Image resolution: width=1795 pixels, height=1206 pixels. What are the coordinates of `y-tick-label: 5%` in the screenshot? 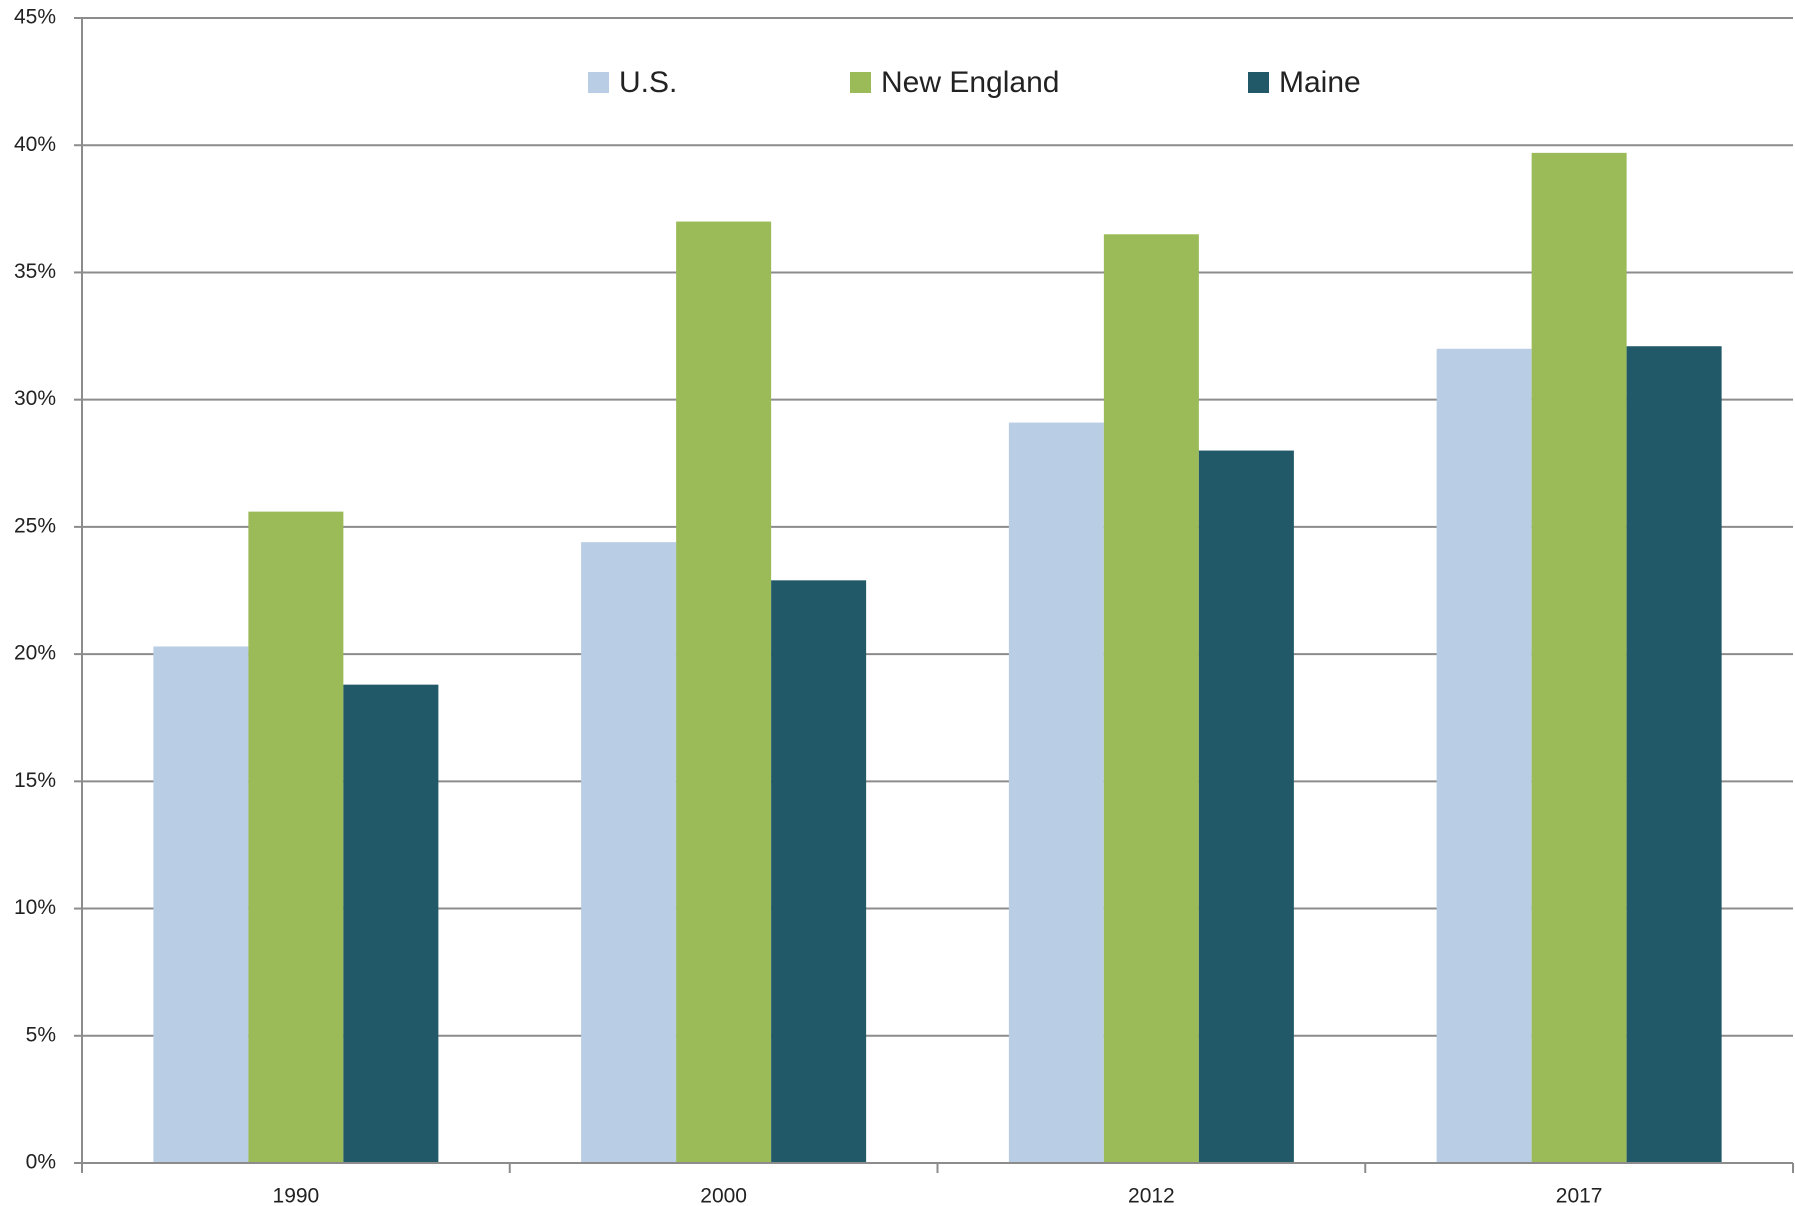 It's located at (41, 1034).